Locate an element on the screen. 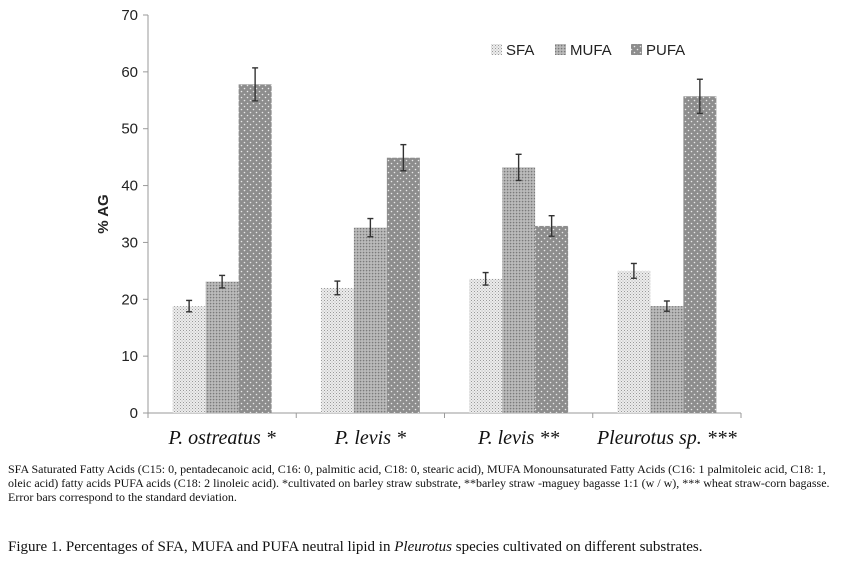 This screenshot has width=844, height=567. y-axis-label: % AG is located at coordinates (103, 213).